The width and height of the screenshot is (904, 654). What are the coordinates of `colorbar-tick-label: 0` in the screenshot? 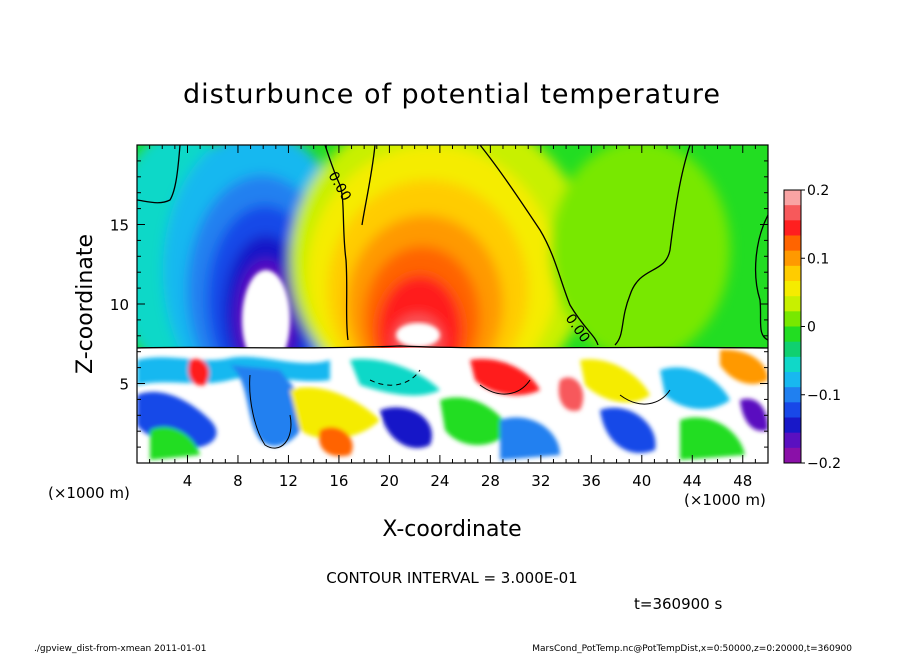 It's located at (811, 328).